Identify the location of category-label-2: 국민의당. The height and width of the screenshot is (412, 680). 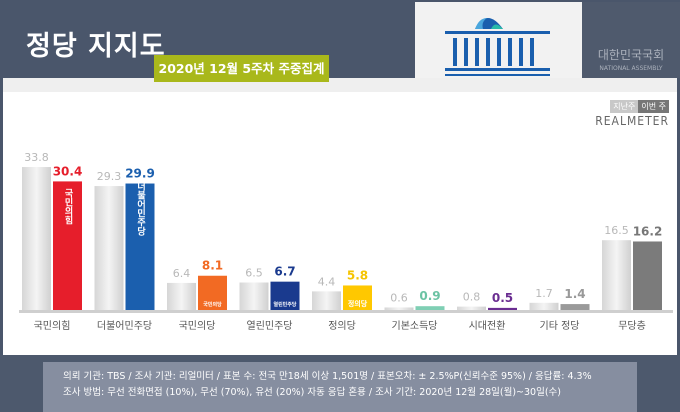
(197, 326).